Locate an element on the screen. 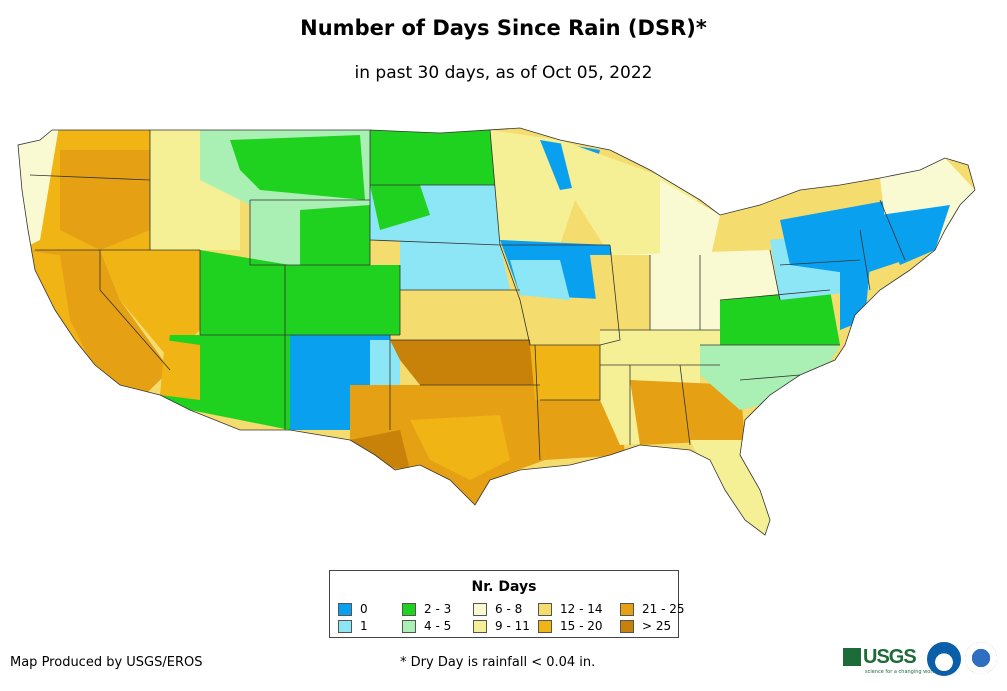 The width and height of the screenshot is (1007, 691). region-nevada is located at coordinates (150, 305).